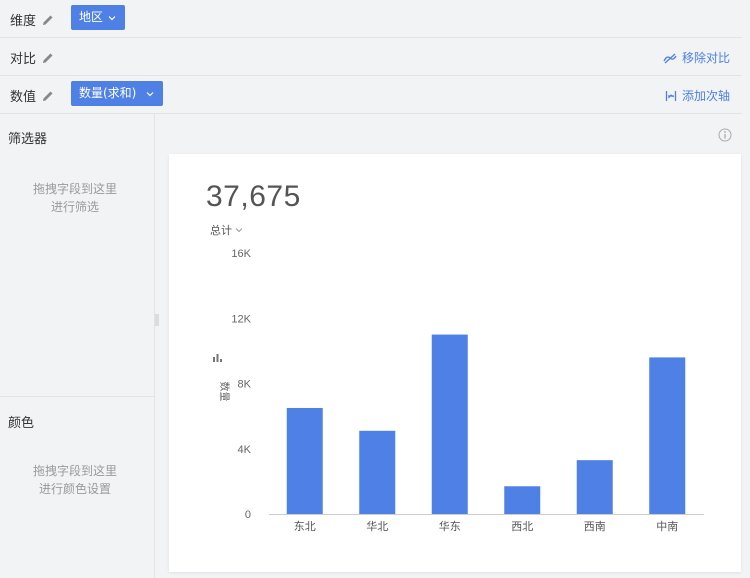 The height and width of the screenshot is (578, 750). Describe the element at coordinates (670, 58) in the screenshot. I see `remove-compare-icon` at that location.